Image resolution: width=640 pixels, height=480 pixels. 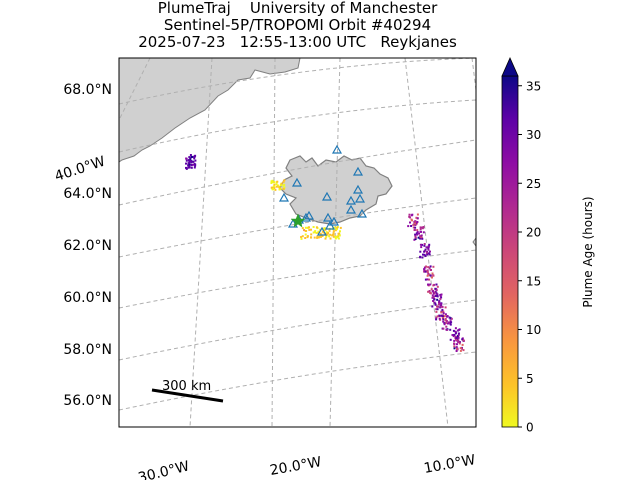 What do you see at coordinates (529, 257) in the screenshot?
I see `colorbar-ticks: 0 5 10 15 20 25 30 35` at bounding box center [529, 257].